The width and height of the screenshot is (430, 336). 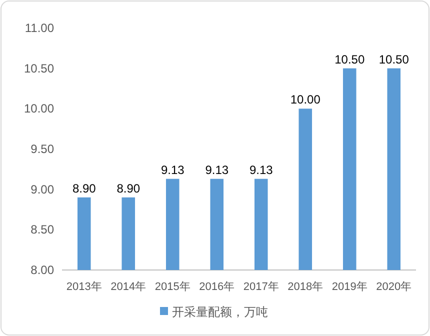 What do you see at coordinates (217, 287) in the screenshot?
I see `x-tick-label: 2016年` at bounding box center [217, 287].